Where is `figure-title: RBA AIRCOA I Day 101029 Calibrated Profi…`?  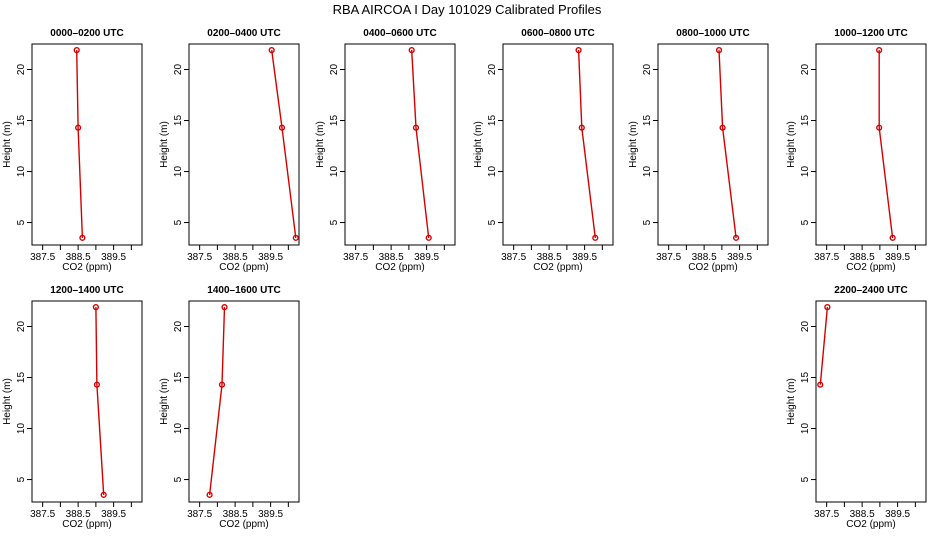 figure-title: RBA AIRCOA I Day 101029 Calibrated Profi… is located at coordinates (467, 9).